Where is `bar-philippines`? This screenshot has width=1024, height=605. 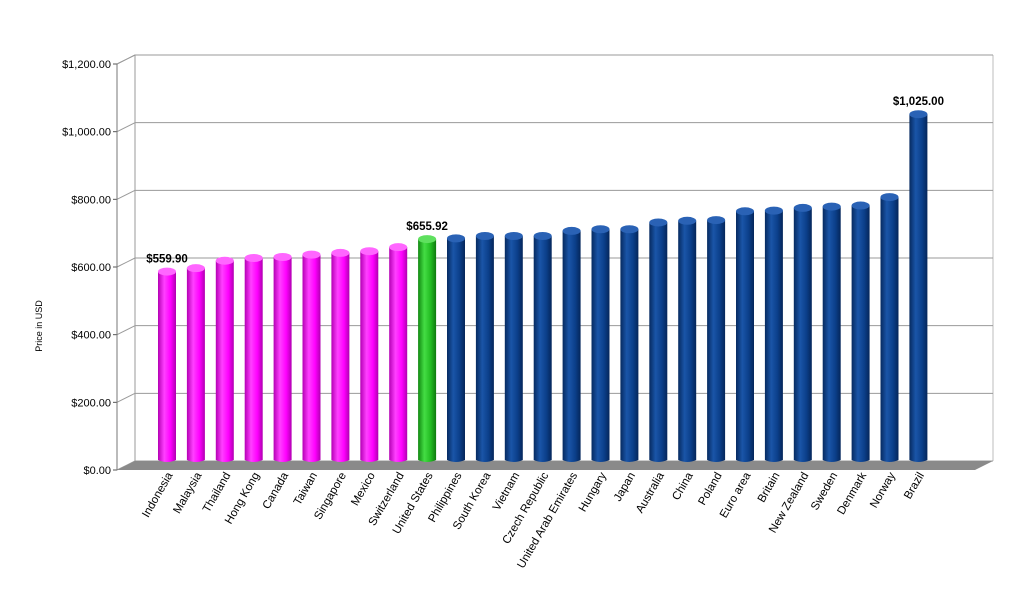 bar-philippines is located at coordinates (456, 348).